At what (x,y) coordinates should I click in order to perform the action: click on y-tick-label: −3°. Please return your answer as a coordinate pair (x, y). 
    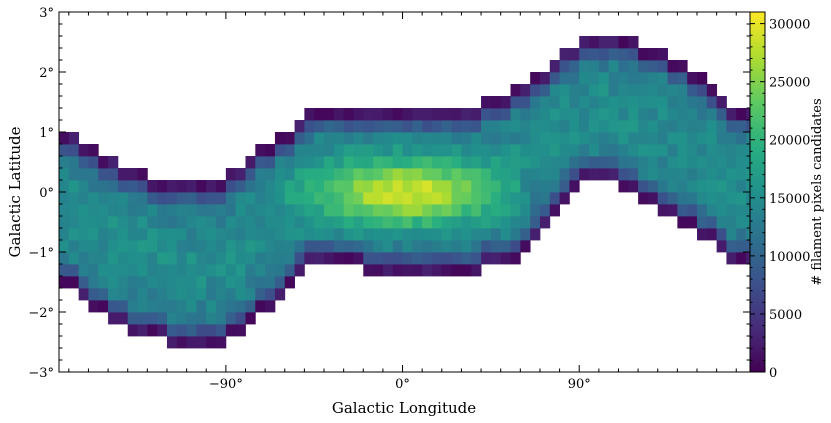
    Looking at the image, I should click on (41, 373).